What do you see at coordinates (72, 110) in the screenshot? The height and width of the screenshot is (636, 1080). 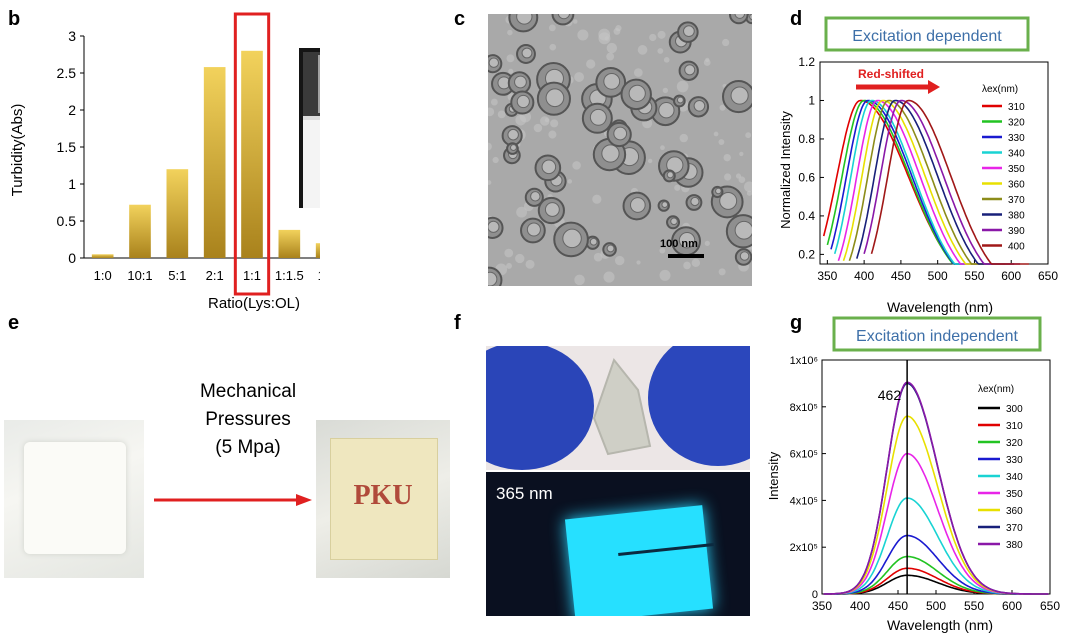 I see `chart-b-ytick-label: 2` at bounding box center [72, 110].